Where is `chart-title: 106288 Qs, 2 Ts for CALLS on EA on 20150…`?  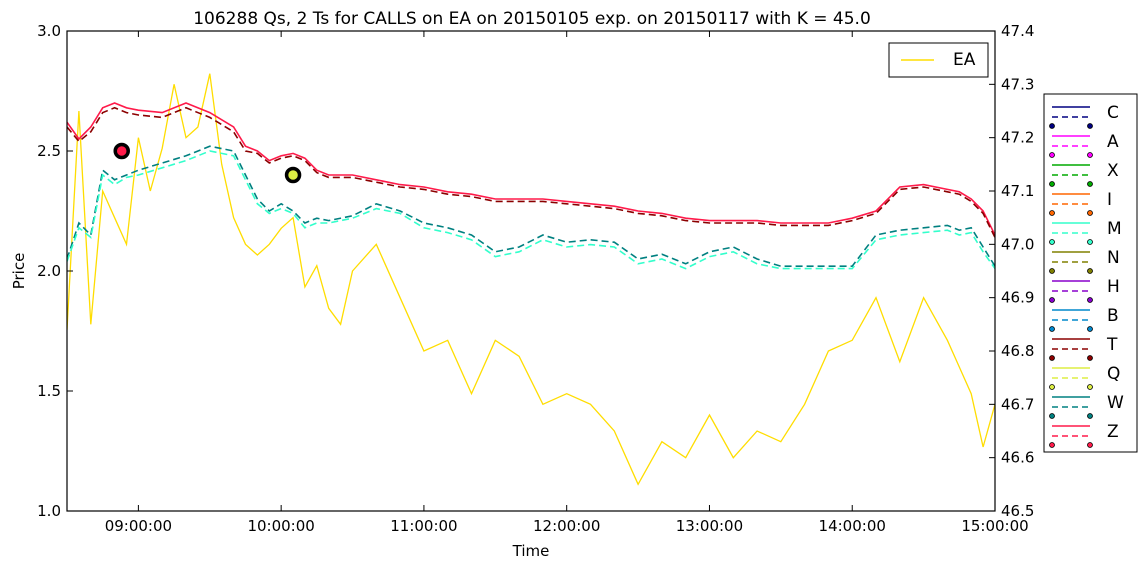 chart-title: 106288 Qs, 2 Ts for CALLS on EA on 20150… is located at coordinates (532, 19).